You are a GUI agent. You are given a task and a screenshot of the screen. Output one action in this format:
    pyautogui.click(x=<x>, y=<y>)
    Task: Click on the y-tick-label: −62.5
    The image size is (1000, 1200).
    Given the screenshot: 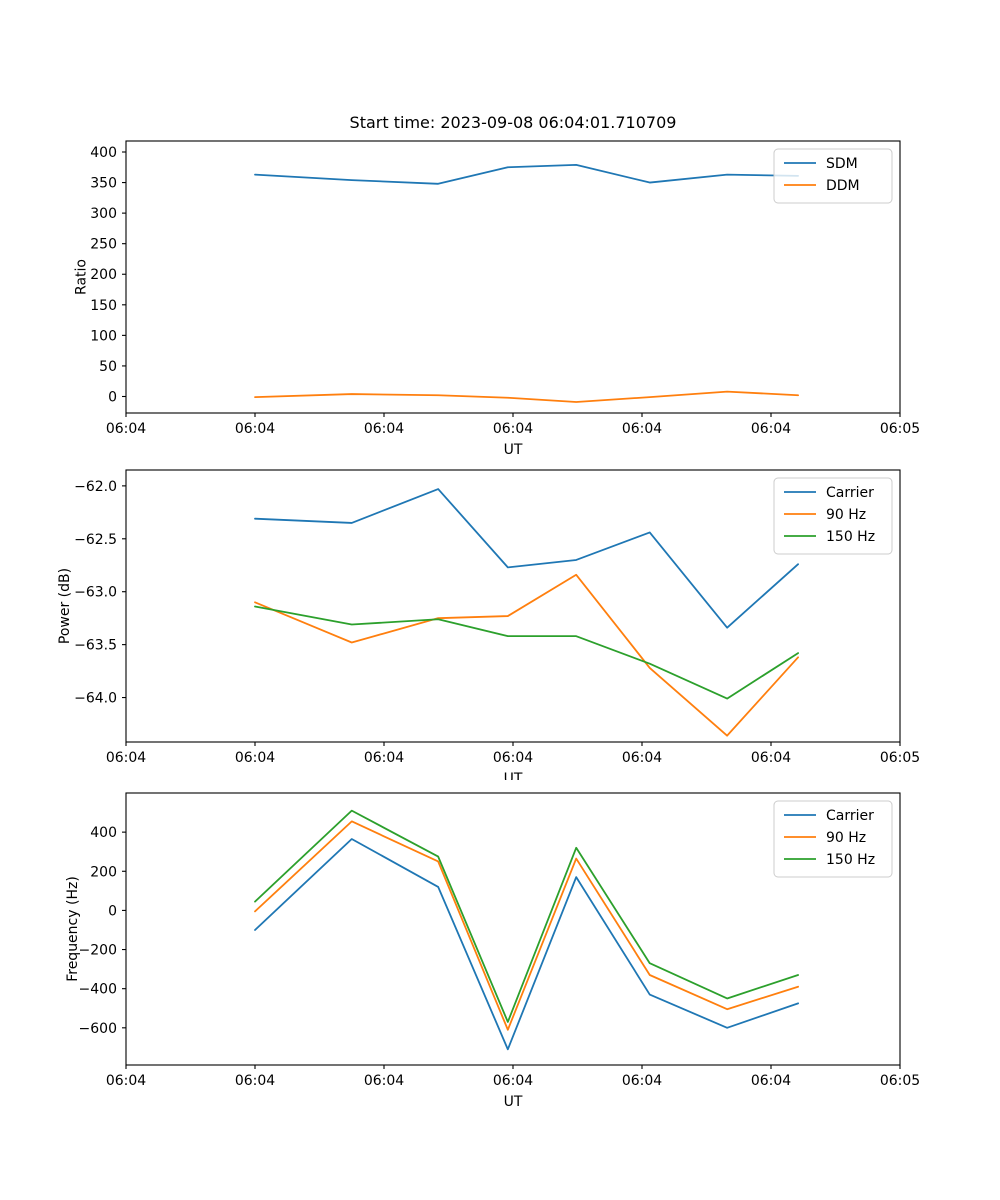 What is the action you would take?
    pyautogui.click(x=95, y=540)
    